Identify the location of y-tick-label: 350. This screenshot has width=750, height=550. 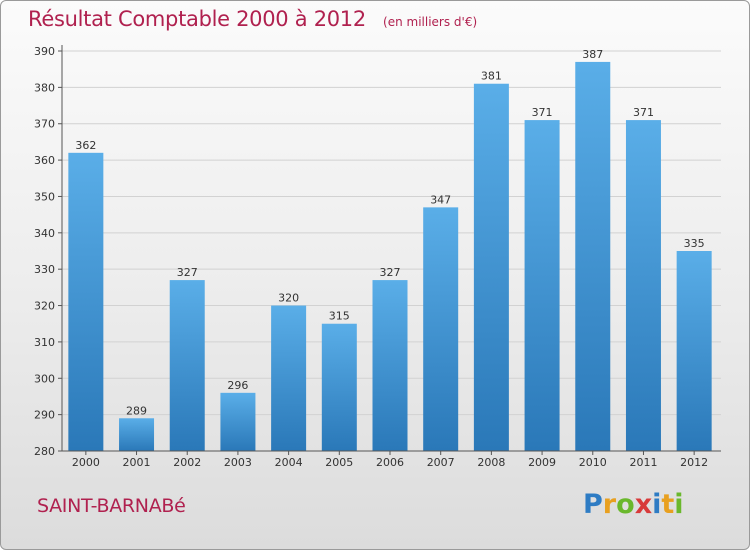
(44, 196).